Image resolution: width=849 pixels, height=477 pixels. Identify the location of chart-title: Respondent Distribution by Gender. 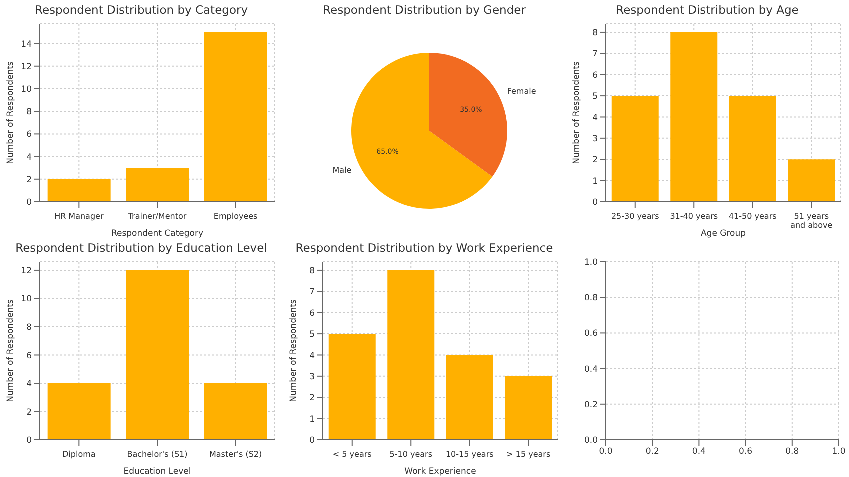
(424, 10).